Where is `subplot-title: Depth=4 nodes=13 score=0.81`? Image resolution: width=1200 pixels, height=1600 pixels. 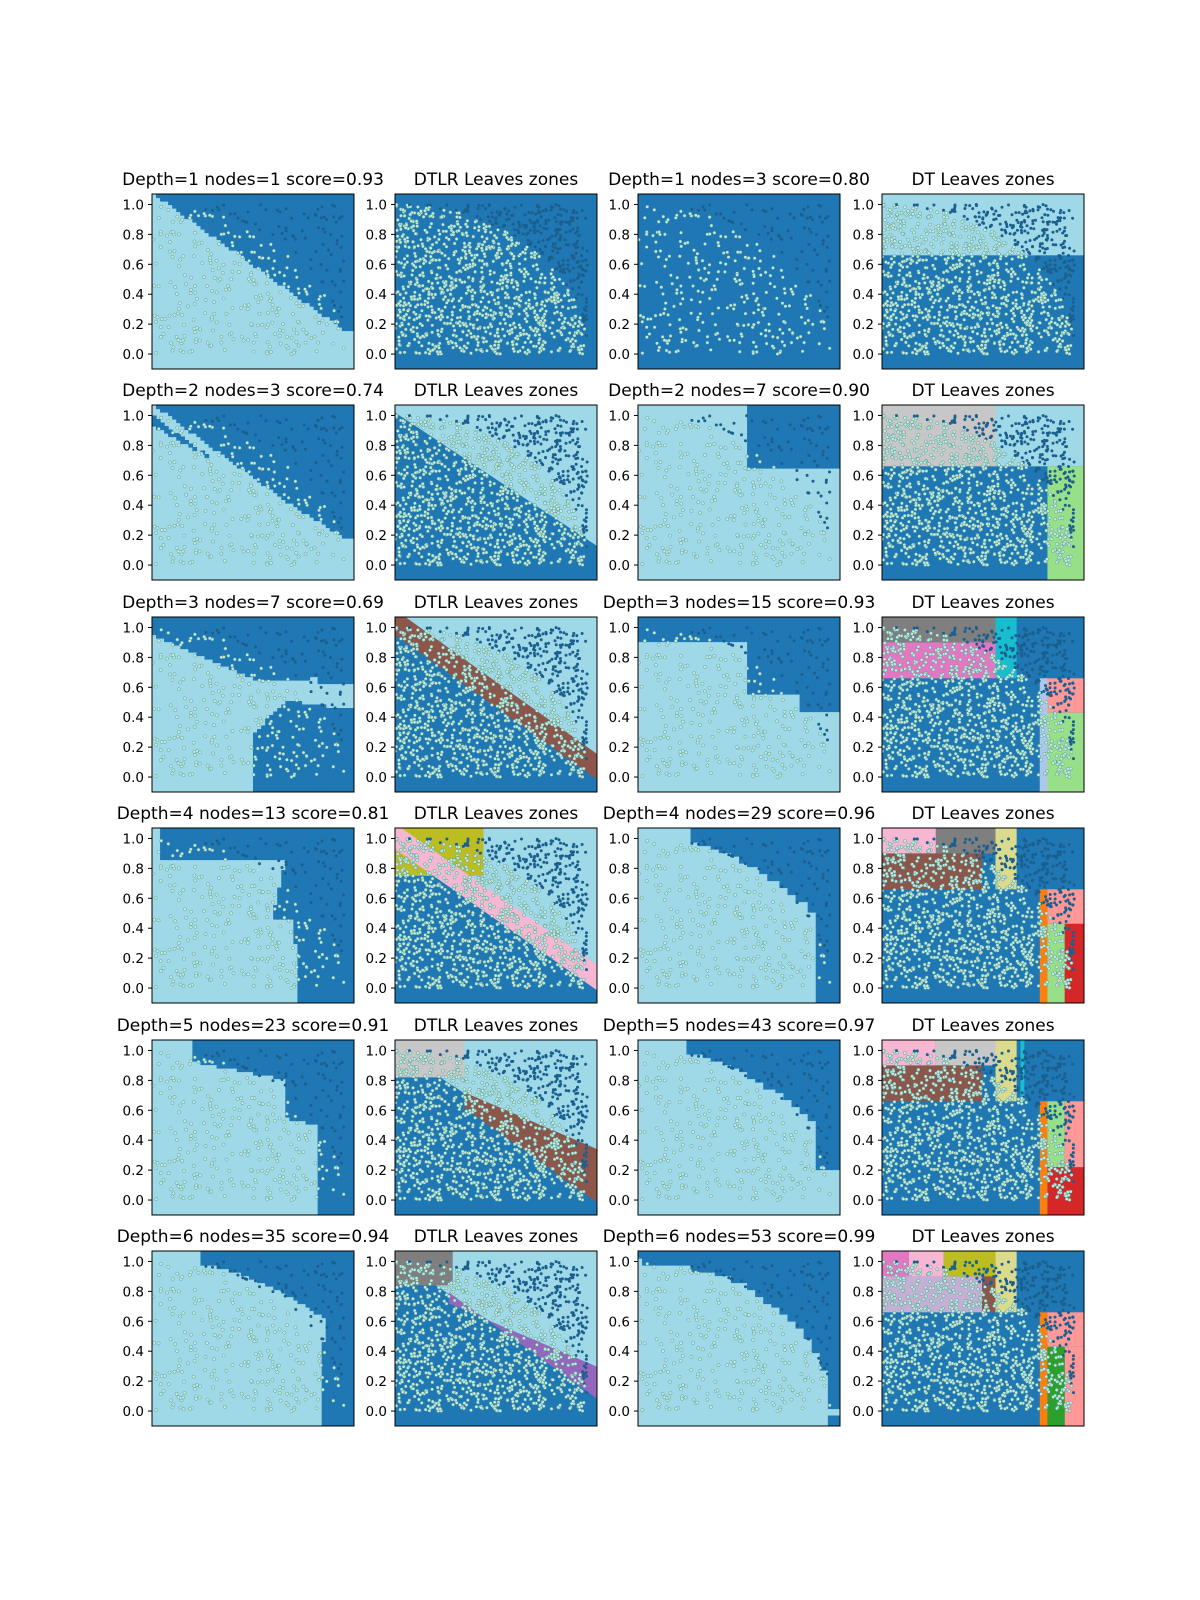
subplot-title: Depth=4 nodes=13 score=0.81 is located at coordinates (253, 814).